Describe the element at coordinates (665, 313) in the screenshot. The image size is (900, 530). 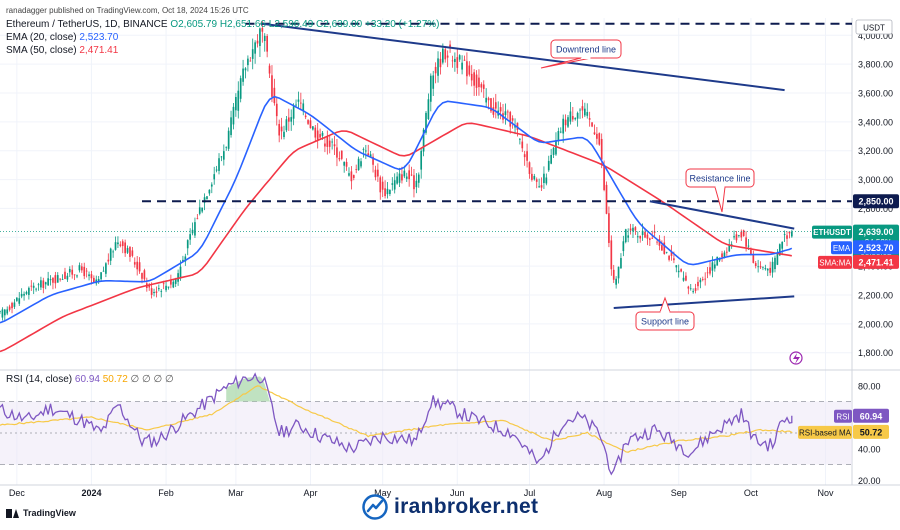
I see `support-line-callout: Support line` at that location.